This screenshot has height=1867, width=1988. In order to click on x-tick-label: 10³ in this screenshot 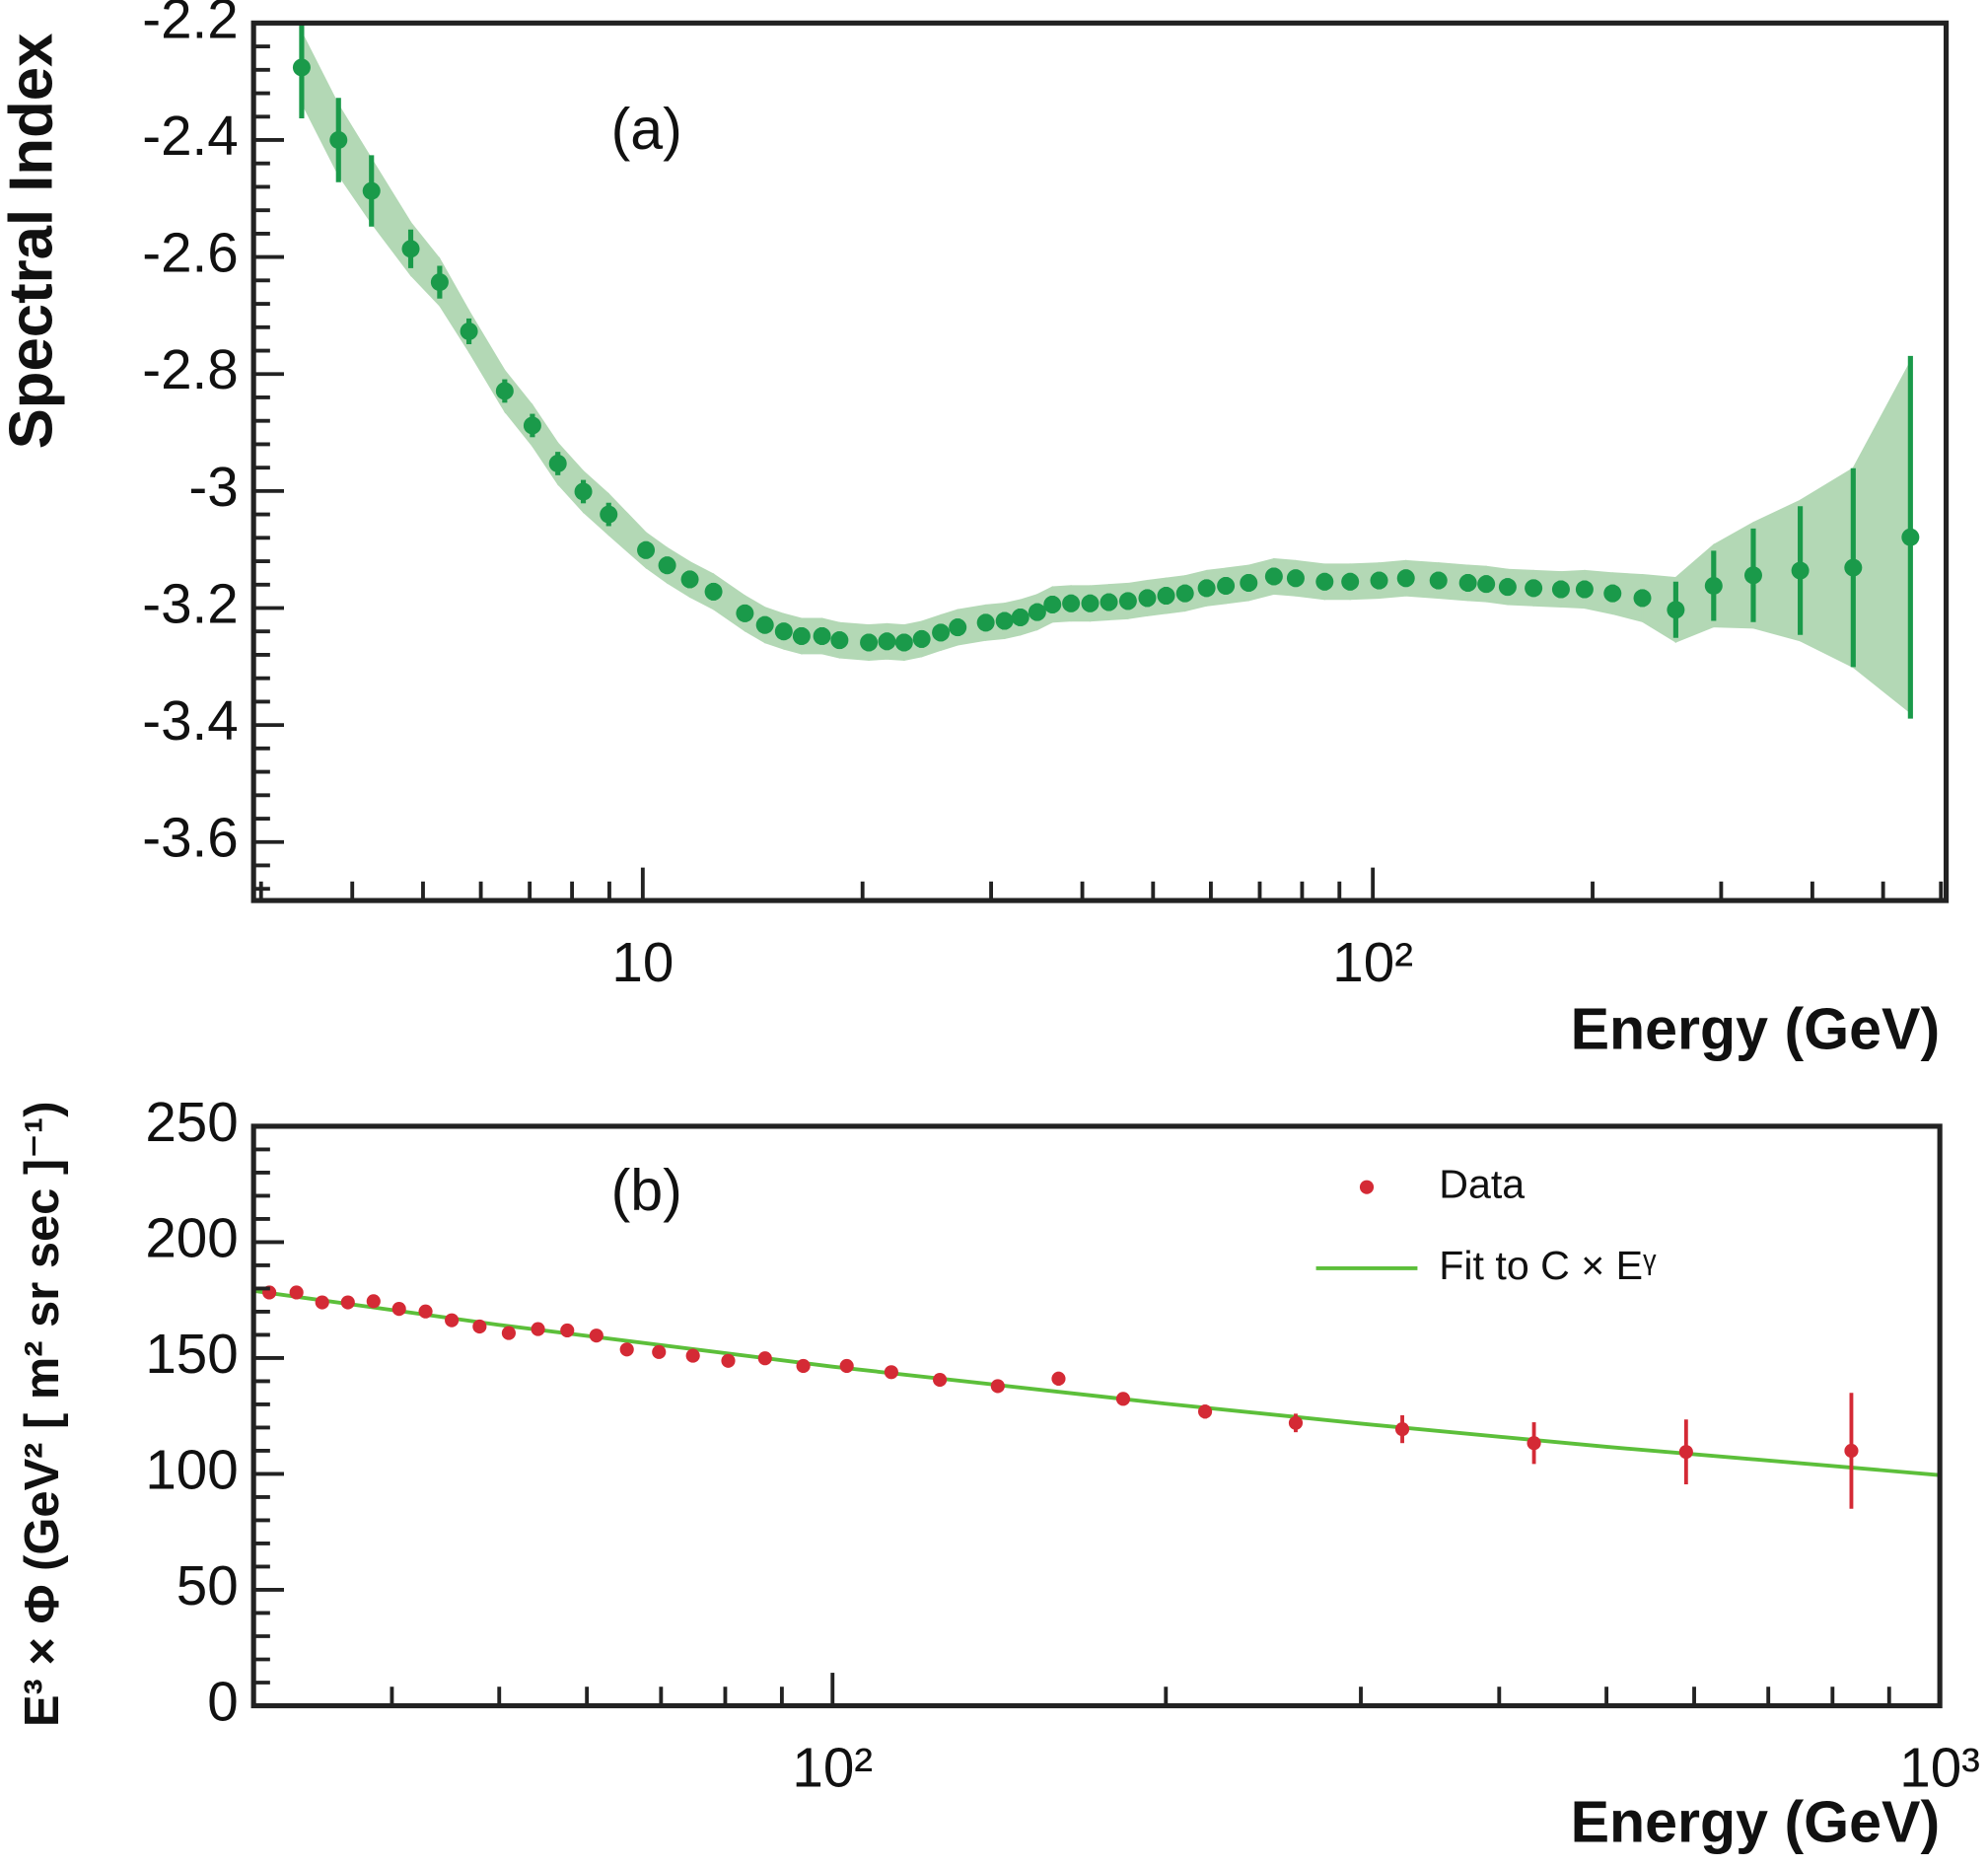, I will do `click(1939, 1767)`.